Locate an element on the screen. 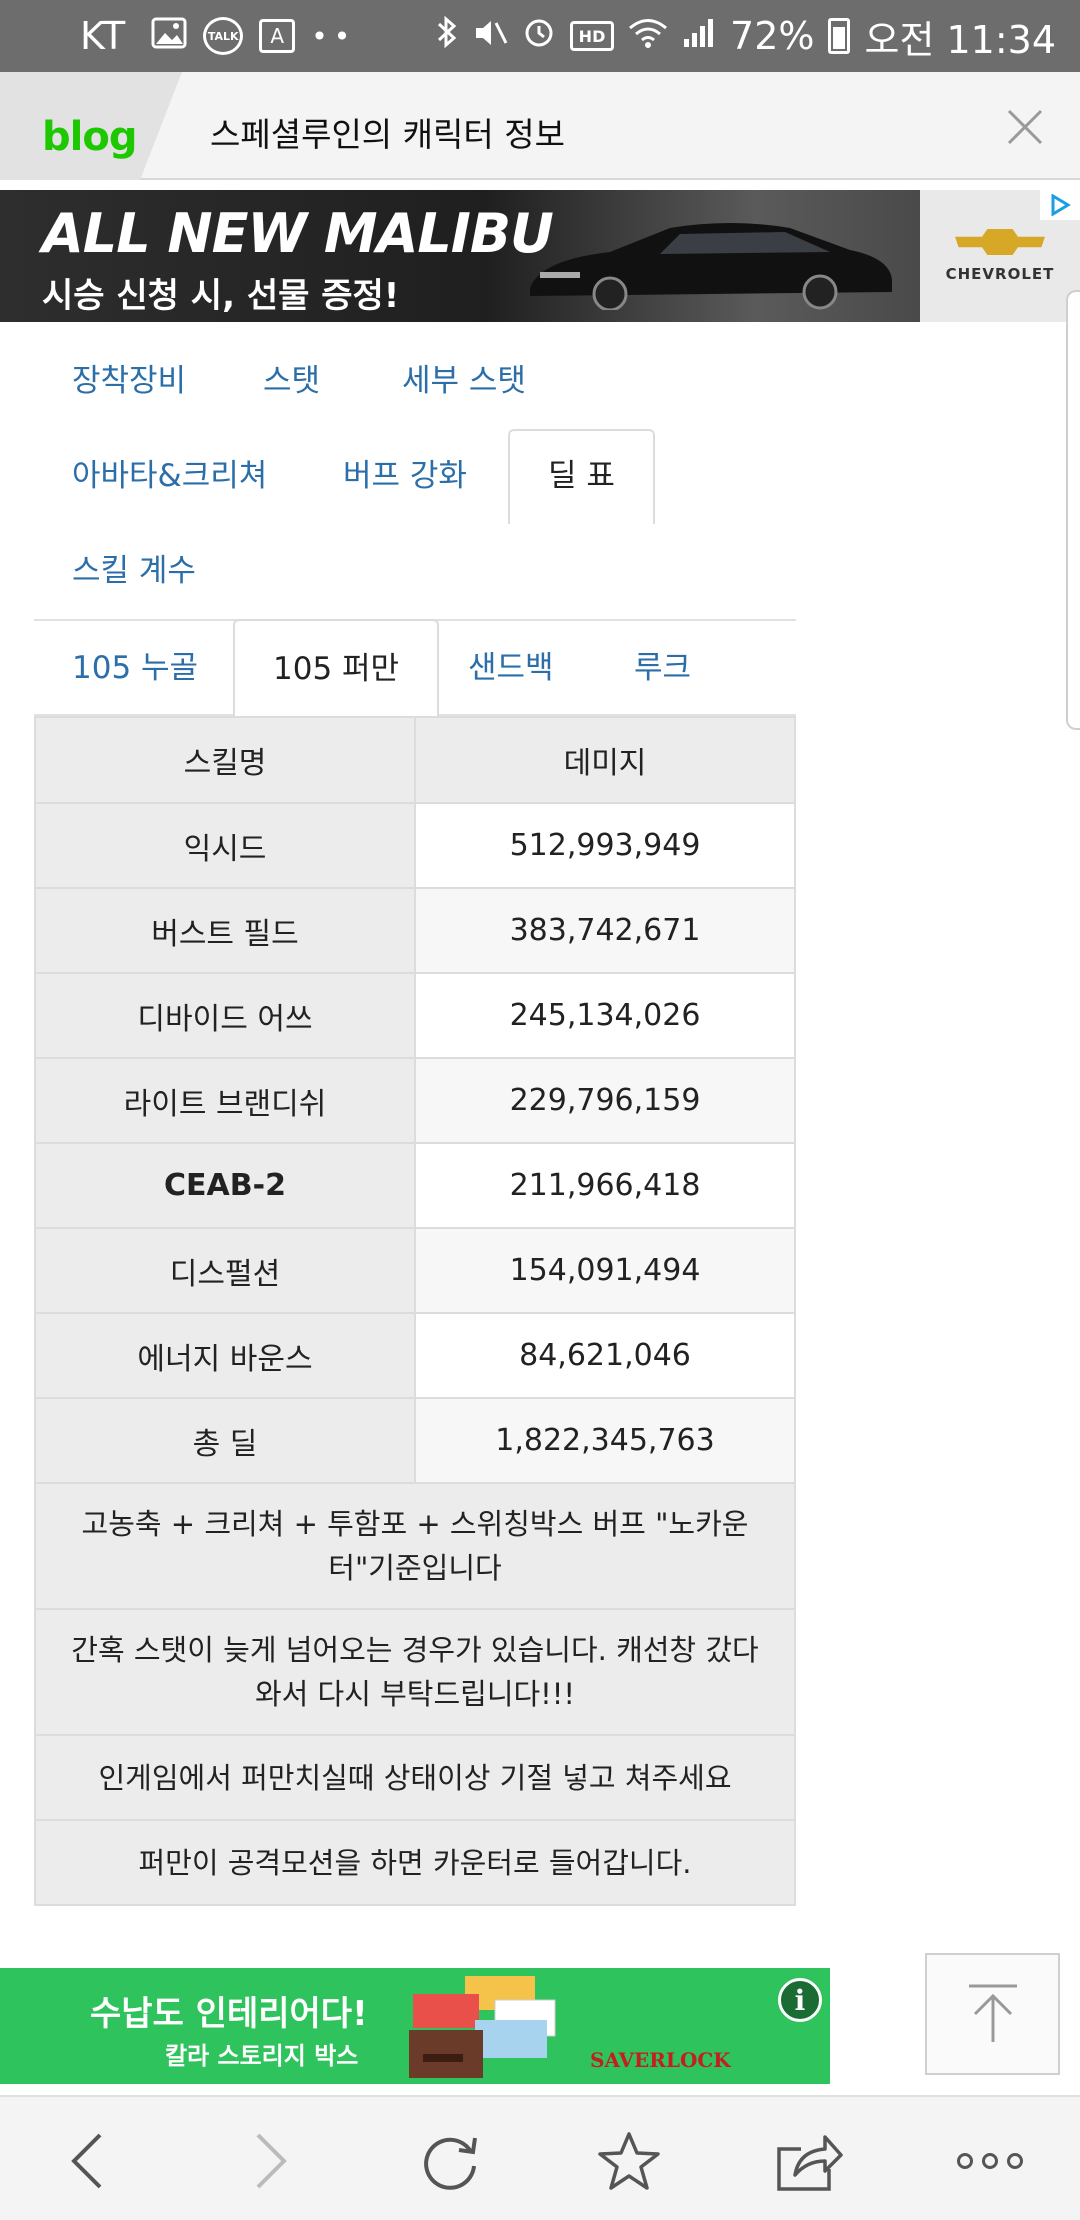 This screenshot has width=1080, height=2220. battery-icon is located at coordinates (839, 36).